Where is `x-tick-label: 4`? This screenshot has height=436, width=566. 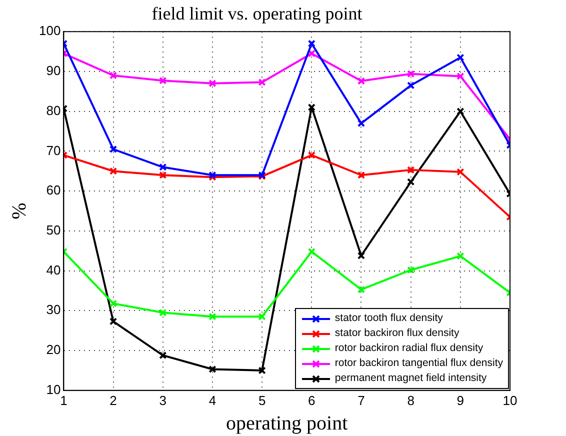
x-tick-label: 4 is located at coordinates (212, 400).